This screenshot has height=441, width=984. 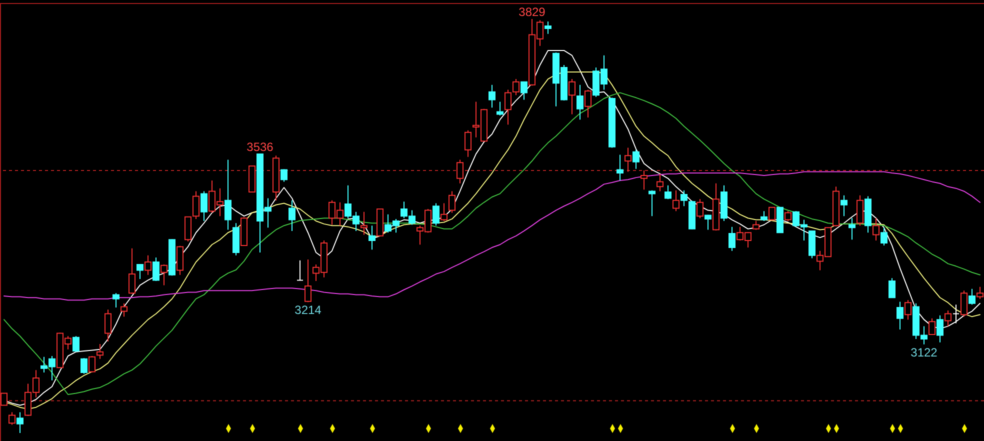 What do you see at coordinates (532, 12) in the screenshot?
I see `annotation: 3829` at bounding box center [532, 12].